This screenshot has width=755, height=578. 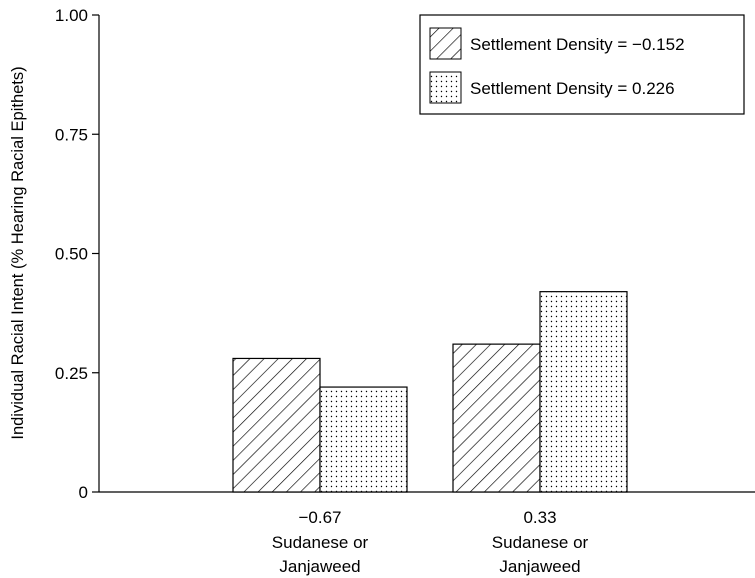 What do you see at coordinates (319, 566) in the screenshot?
I see `category-label-1-line3: Janjaweed` at bounding box center [319, 566].